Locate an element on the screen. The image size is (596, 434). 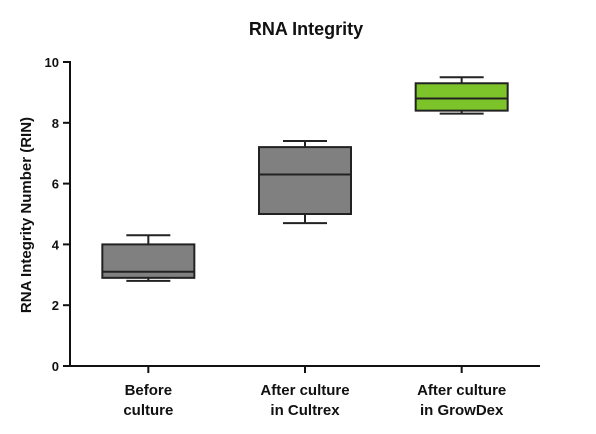
y-tick-label: 10 is located at coordinates (52, 62).